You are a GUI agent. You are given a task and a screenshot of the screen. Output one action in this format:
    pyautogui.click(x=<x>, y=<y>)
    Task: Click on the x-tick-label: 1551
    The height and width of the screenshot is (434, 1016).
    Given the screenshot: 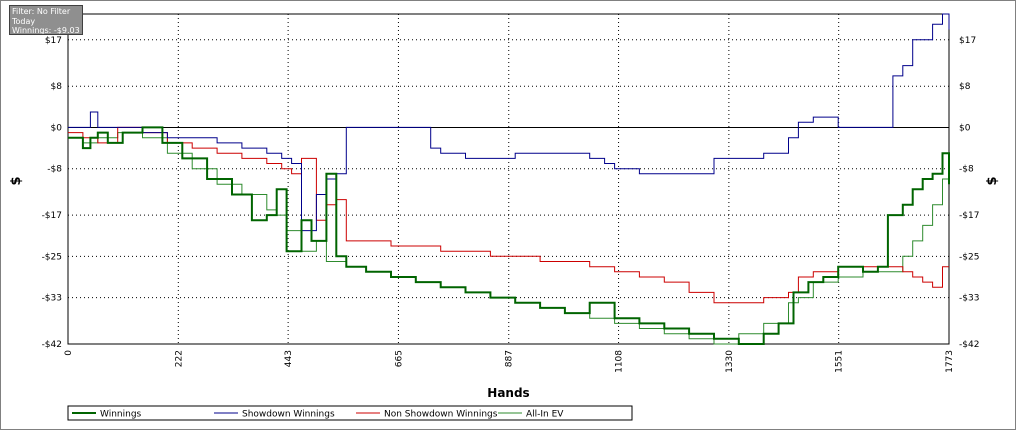 What is the action you would take?
    pyautogui.click(x=840, y=361)
    